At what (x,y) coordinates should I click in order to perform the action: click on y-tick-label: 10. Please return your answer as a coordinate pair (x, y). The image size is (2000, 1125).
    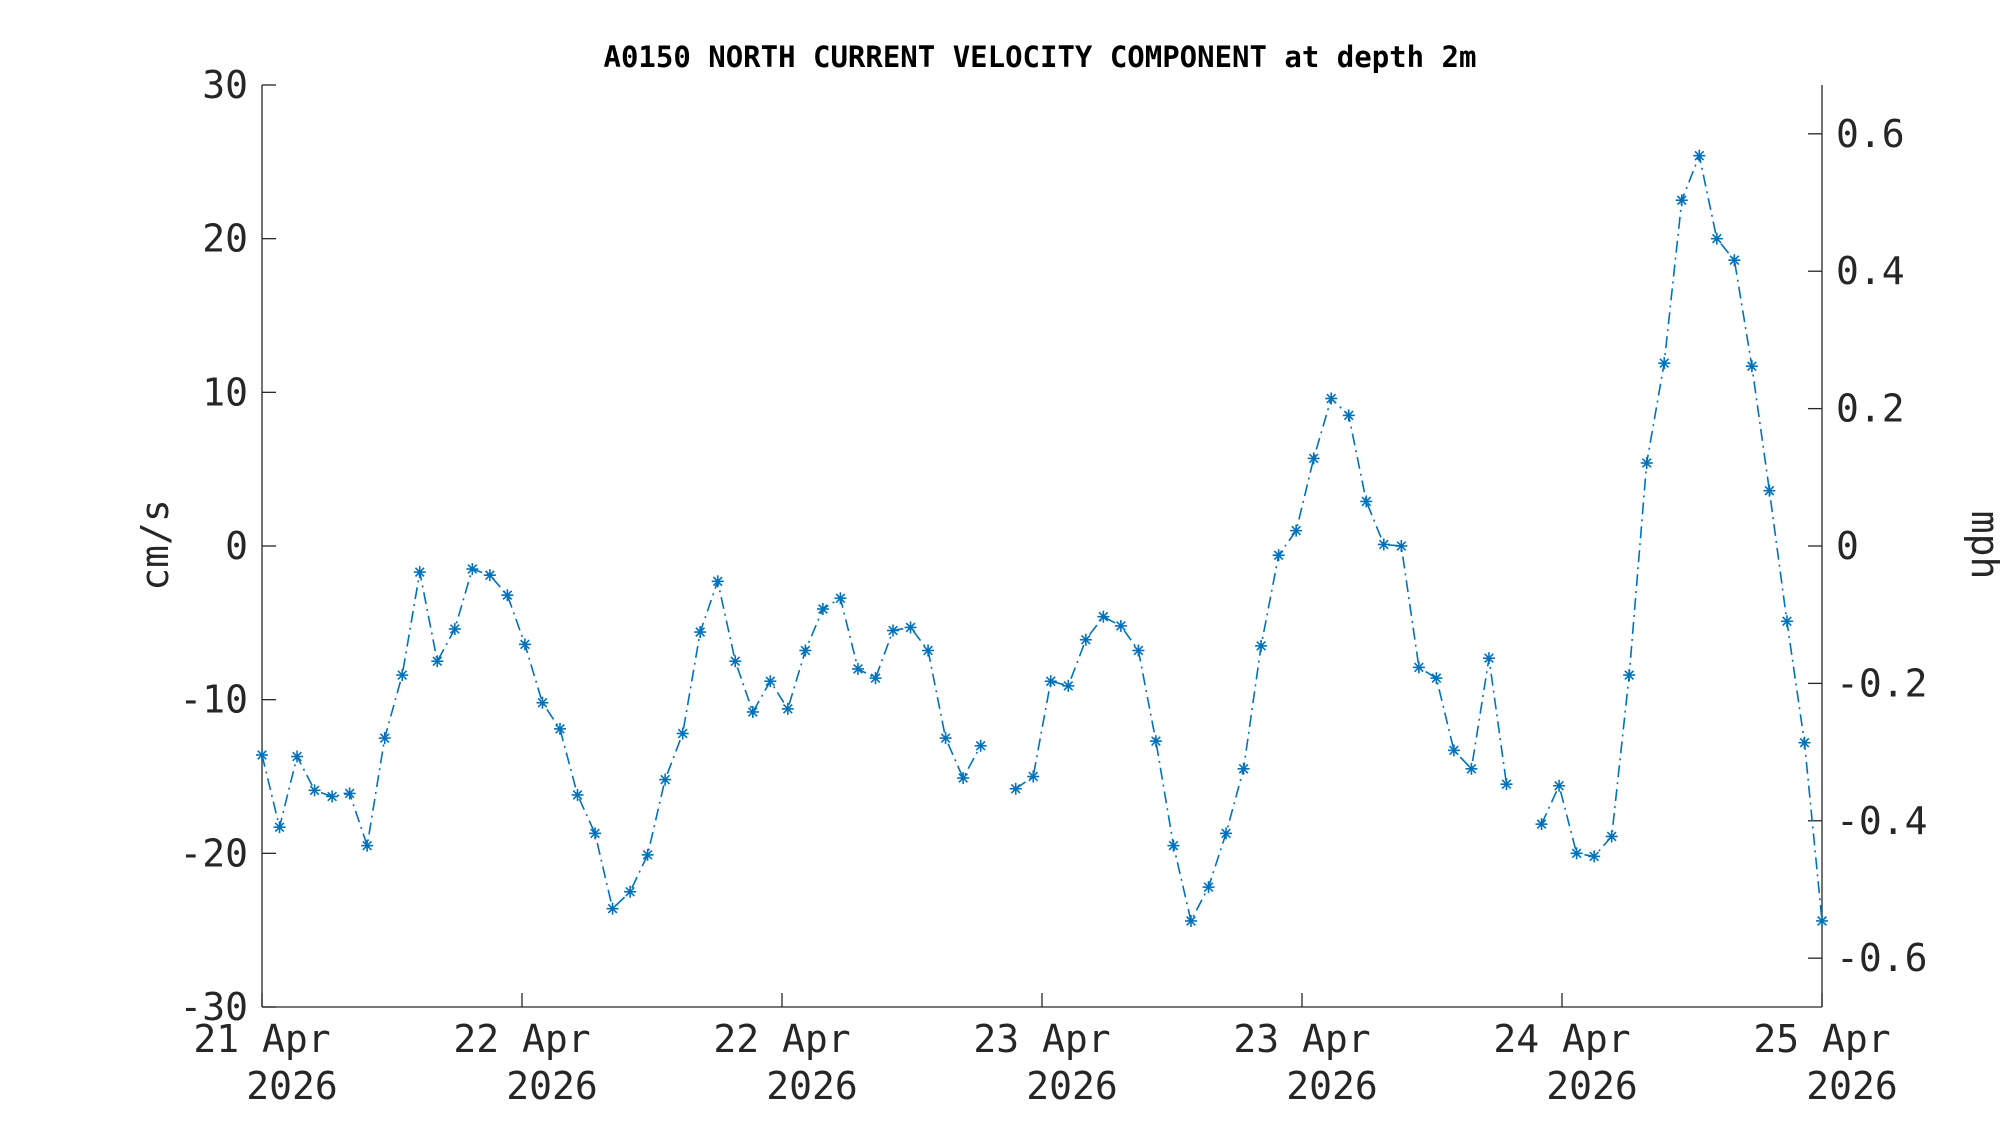
    Looking at the image, I should click on (225, 392).